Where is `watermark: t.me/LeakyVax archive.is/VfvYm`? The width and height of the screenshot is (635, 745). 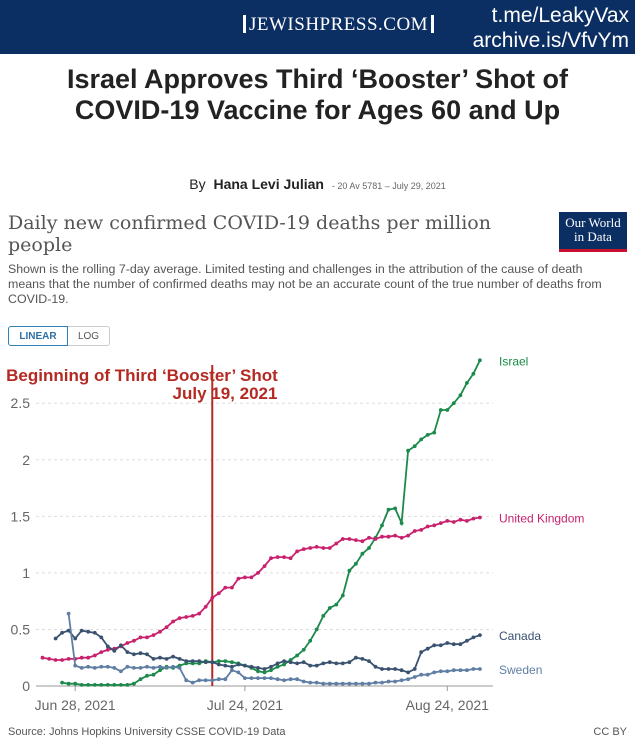
watermark: t.me/LeakyVax archive.is/VfvYm is located at coordinates (551, 28).